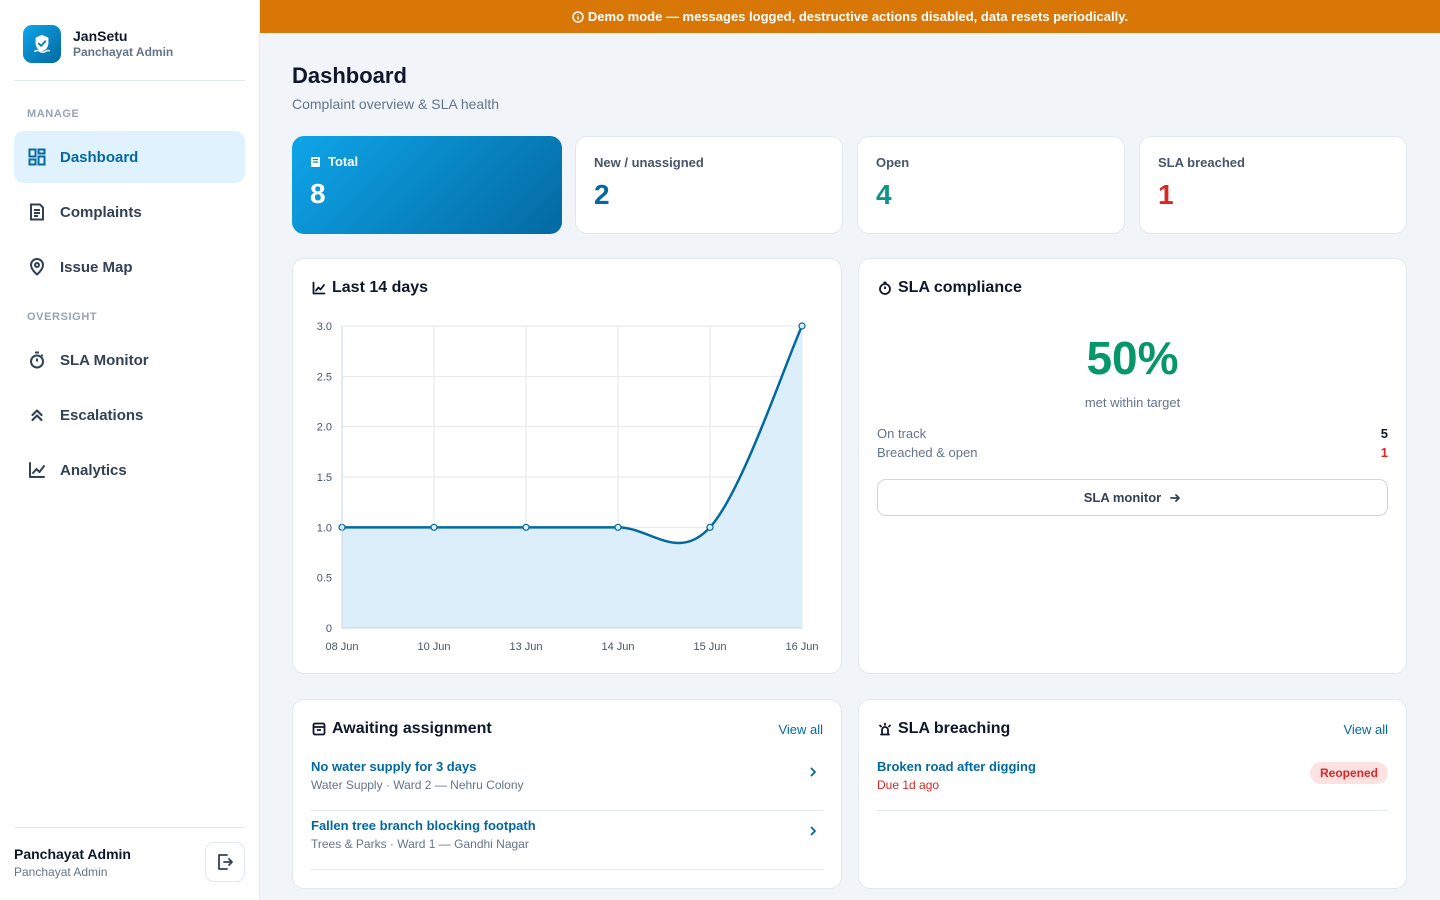 This screenshot has height=900, width=1440. What do you see at coordinates (417, 785) in the screenshot?
I see `list-item-subtitle: Water Supply · Ward 2 — Nehru Colony` at bounding box center [417, 785].